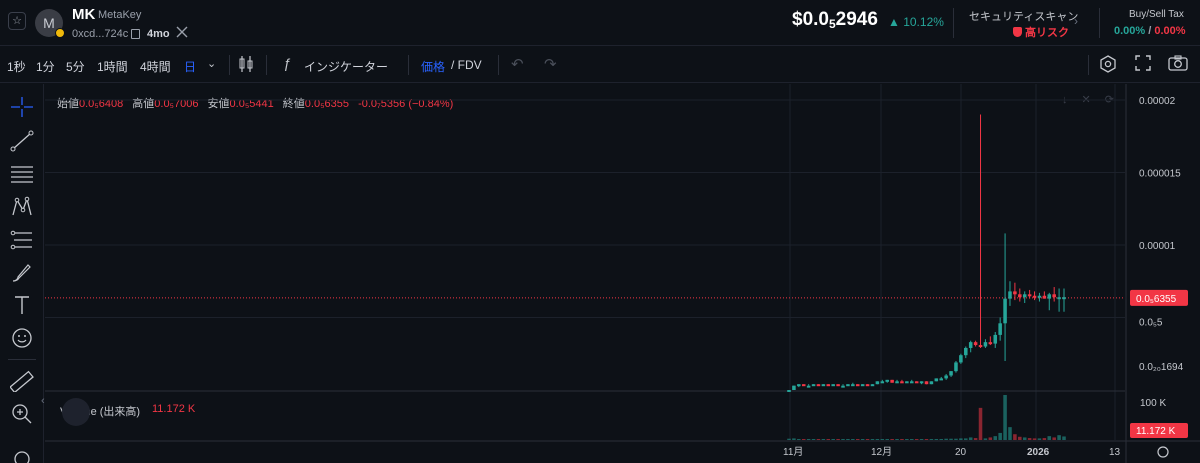 Image resolution: width=1200 pixels, height=463 pixels. What do you see at coordinates (1108, 66) in the screenshot?
I see `settings-icon` at bounding box center [1108, 66].